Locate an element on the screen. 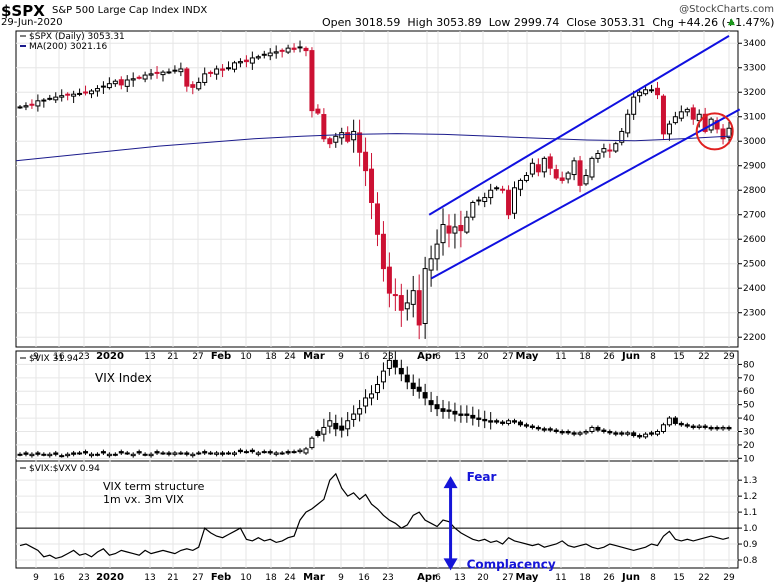 The width and height of the screenshot is (780, 586). y-tick-label: 2700 is located at coordinates (754, 216).